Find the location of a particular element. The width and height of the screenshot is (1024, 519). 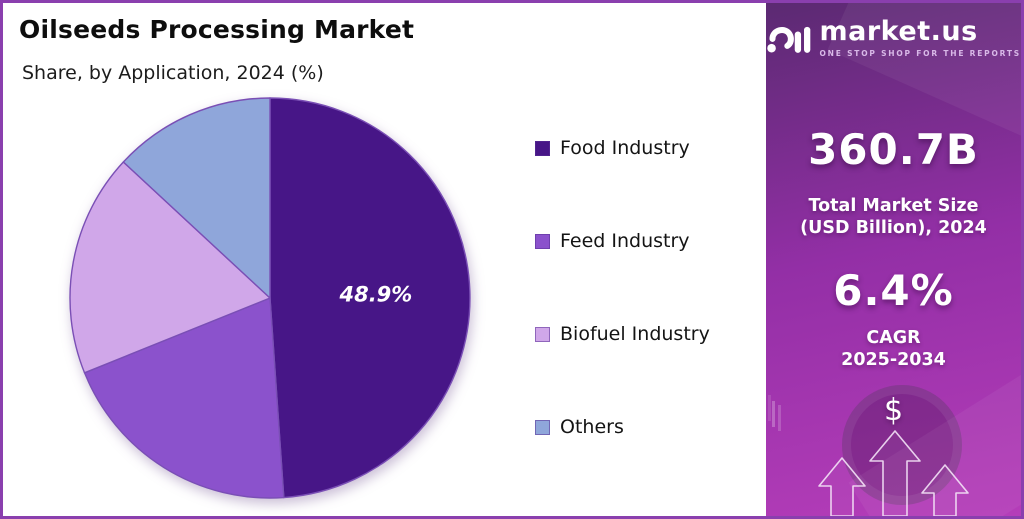

market-size-value: 360.7B is located at coordinates (893, 149).